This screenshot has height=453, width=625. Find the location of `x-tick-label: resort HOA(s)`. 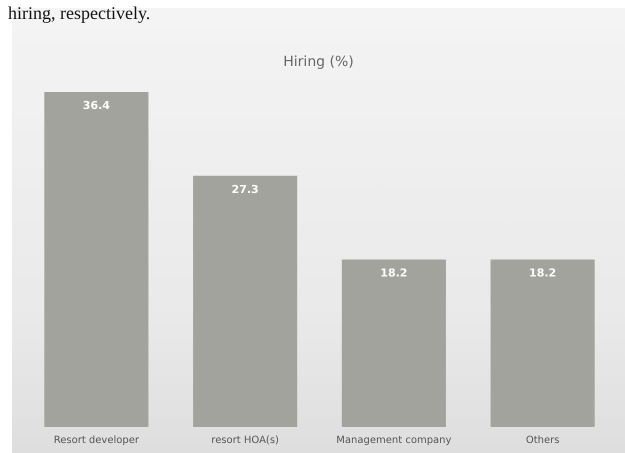

x-tick-label: resort HOA(s) is located at coordinates (245, 440).